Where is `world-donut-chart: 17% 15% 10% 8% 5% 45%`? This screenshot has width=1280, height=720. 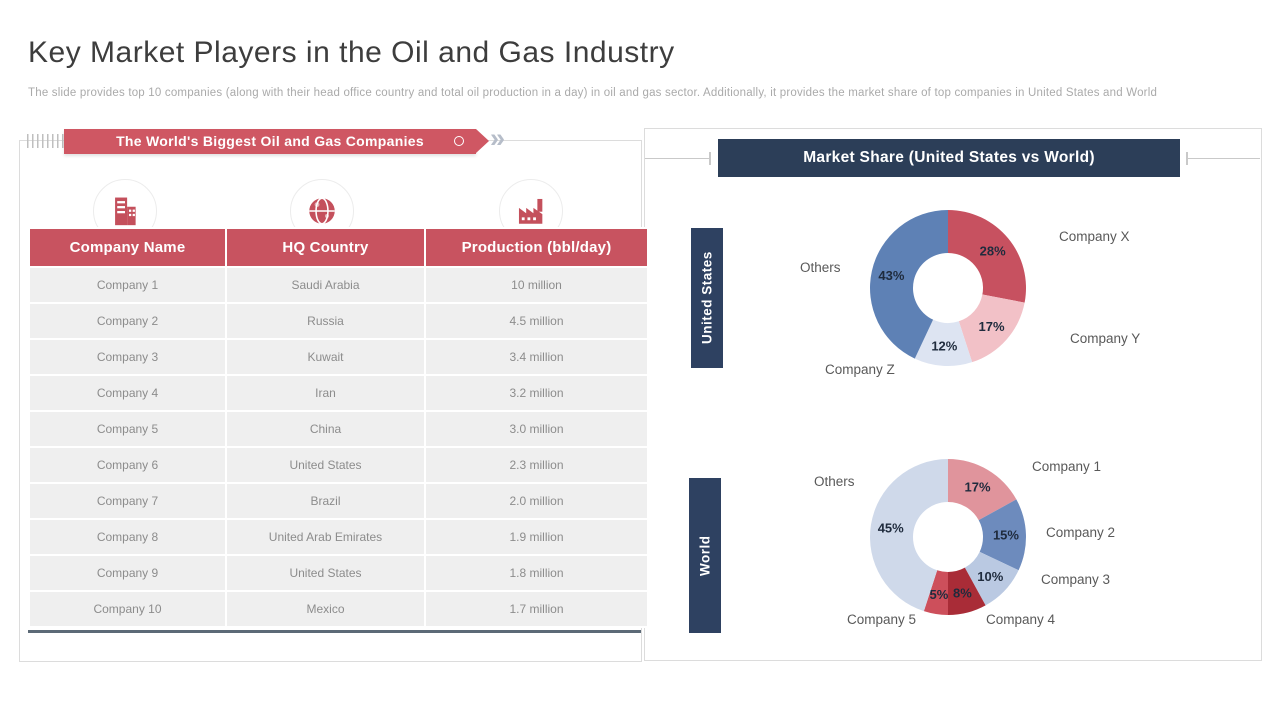 world-donut-chart: 17% 15% 10% 8% 5% 45% is located at coordinates (948, 537).